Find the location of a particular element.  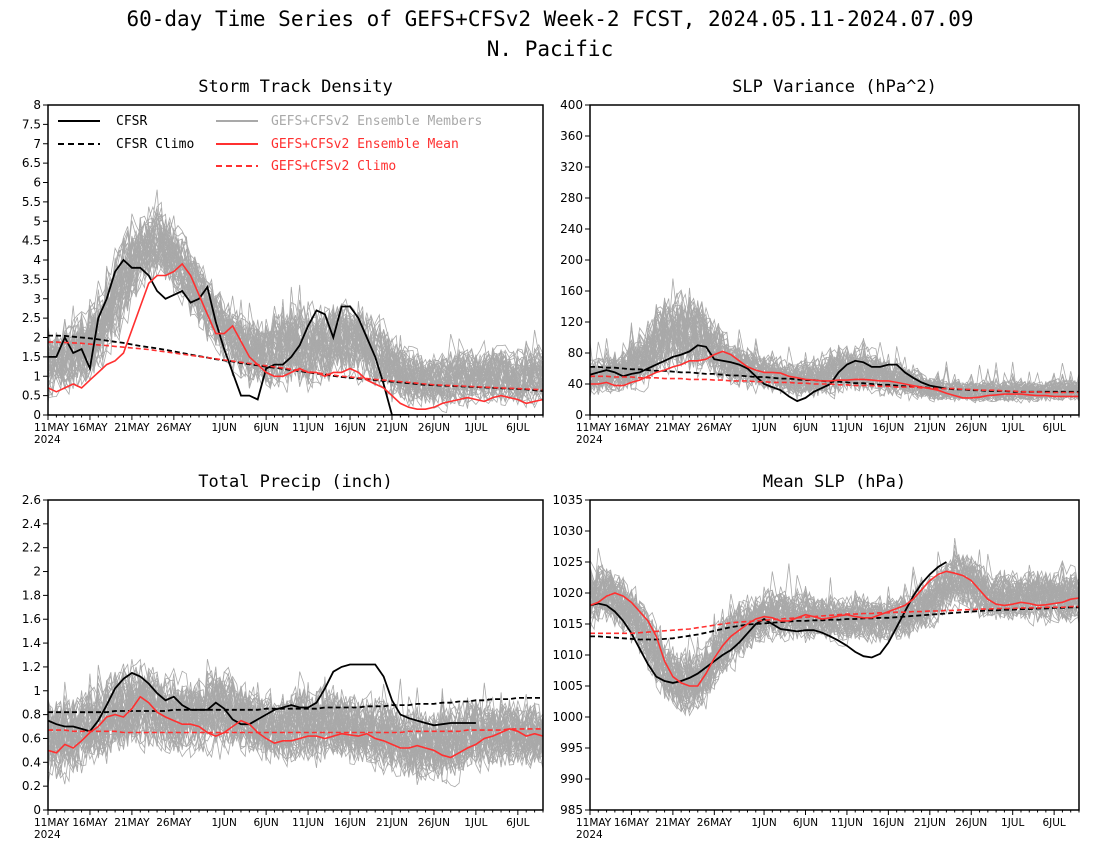

y-tick-label: 80 is located at coordinates (575, 353).